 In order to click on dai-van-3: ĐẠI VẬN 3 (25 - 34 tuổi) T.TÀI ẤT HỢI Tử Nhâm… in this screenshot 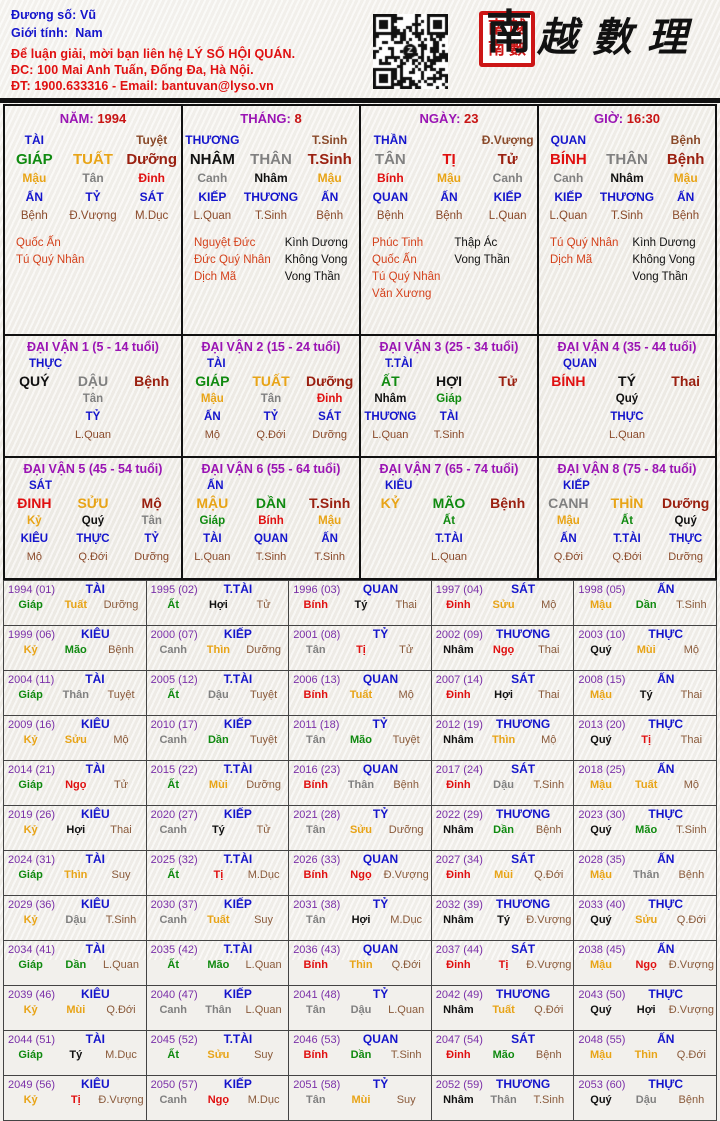, I will do `click(450, 396)`.